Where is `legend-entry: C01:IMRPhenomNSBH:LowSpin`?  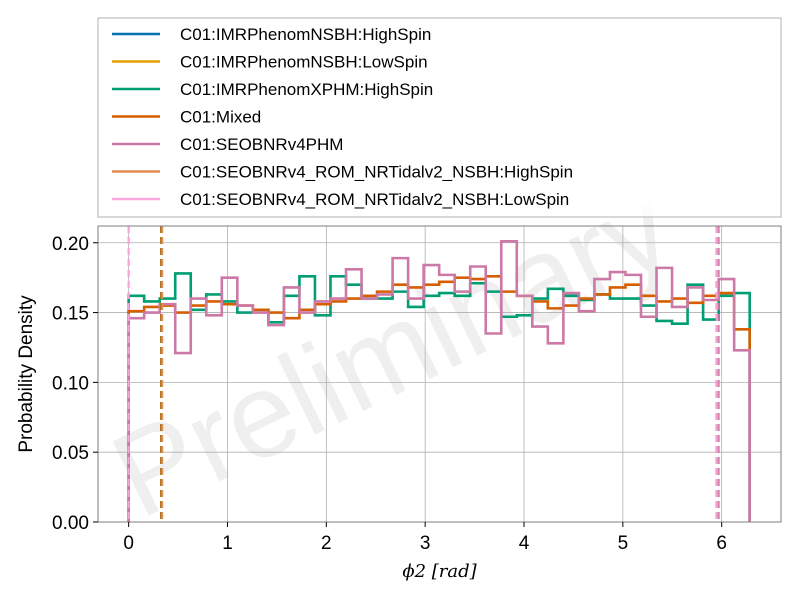
legend-entry: C01:IMRPhenomNSBH:LowSpin is located at coordinates (304, 62).